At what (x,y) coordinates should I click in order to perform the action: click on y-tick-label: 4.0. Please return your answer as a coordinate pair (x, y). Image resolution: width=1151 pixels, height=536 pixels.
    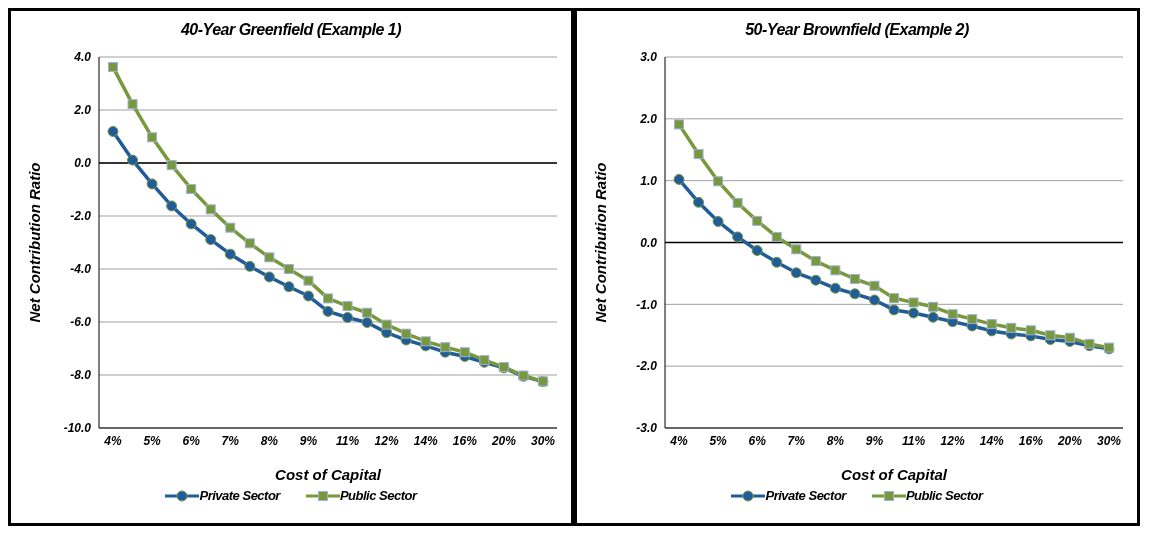
    Looking at the image, I should click on (82, 57).